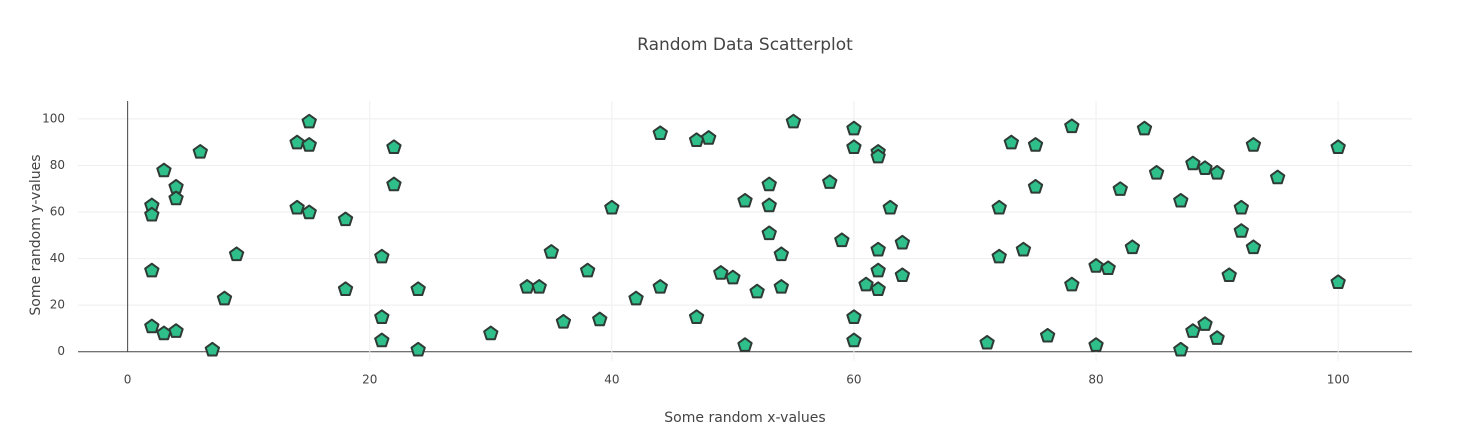 This screenshot has height=441, width=1460. Describe the element at coordinates (36, 234) in the screenshot. I see `y-axis-title: Some random y-values` at that location.